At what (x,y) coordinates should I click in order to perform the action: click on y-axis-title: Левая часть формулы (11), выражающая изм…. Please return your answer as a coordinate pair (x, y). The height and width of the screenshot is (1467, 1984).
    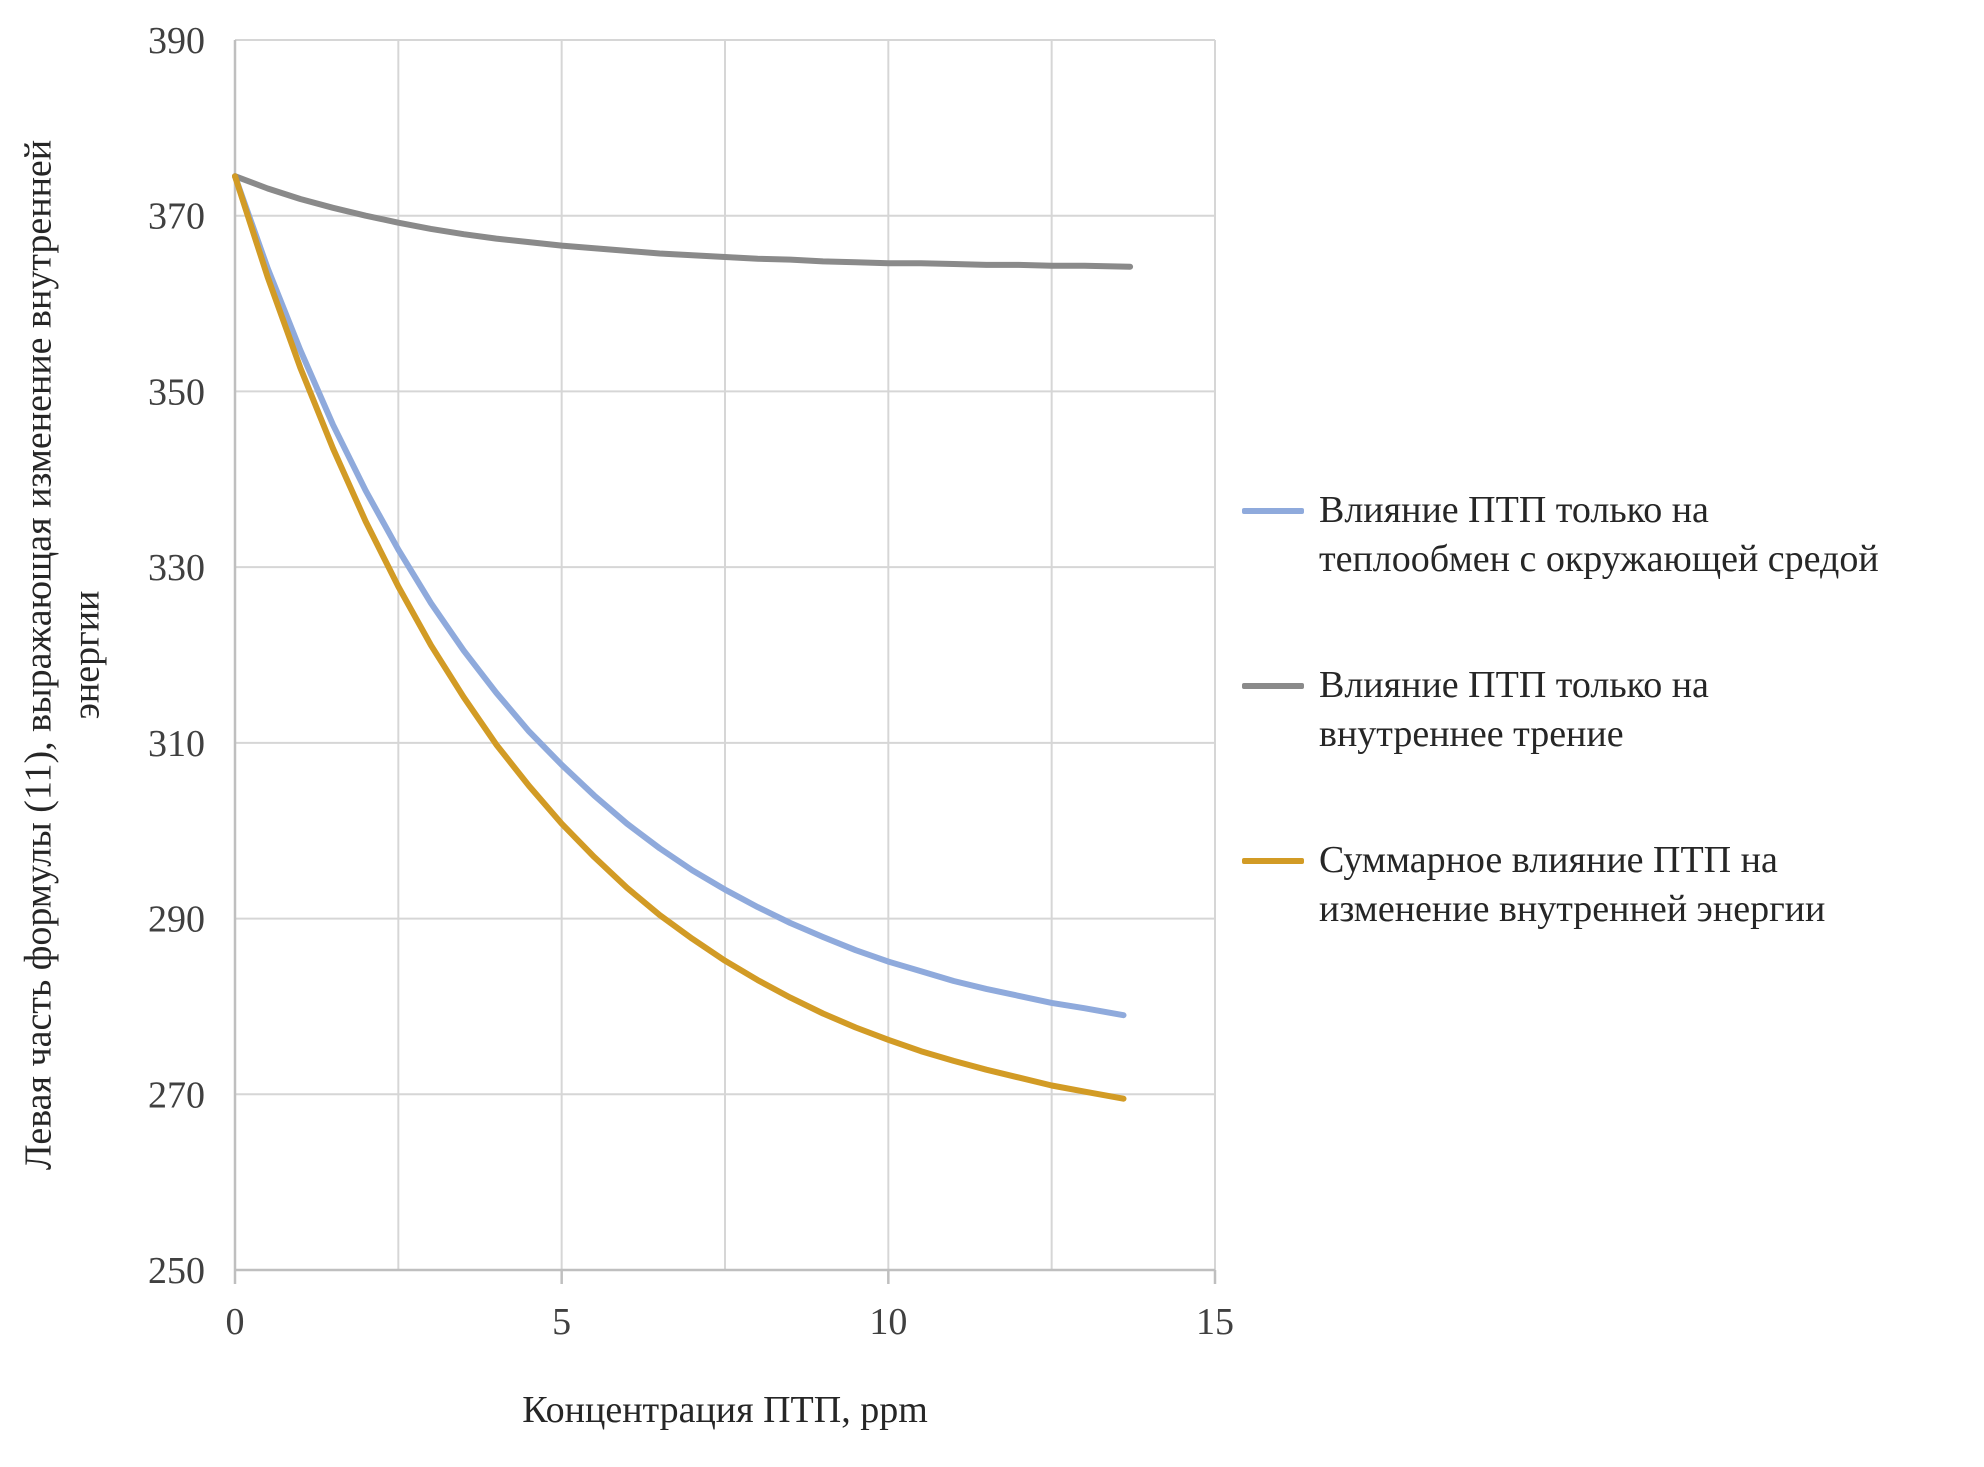
    Looking at the image, I should click on (62, 655).